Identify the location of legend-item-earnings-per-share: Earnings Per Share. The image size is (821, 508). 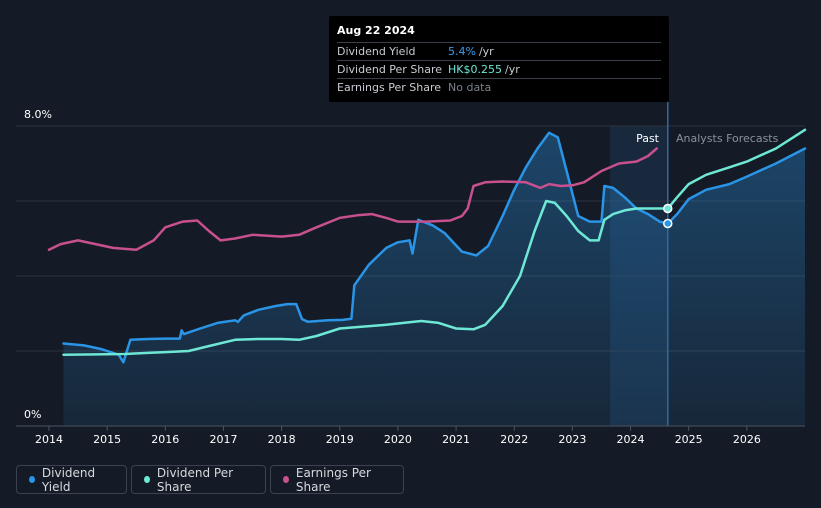
(337, 479).